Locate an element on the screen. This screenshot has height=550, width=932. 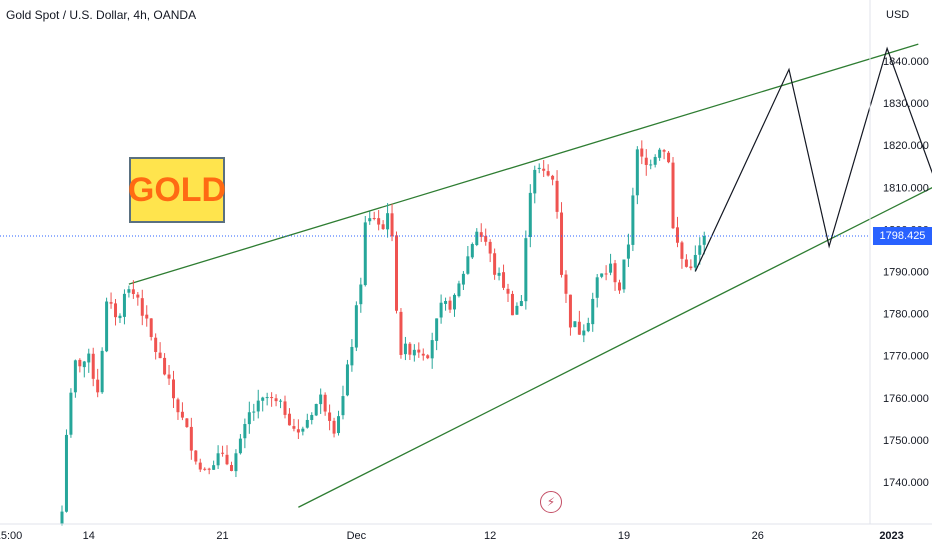
x-tick-label: 15:00 is located at coordinates (11, 536).